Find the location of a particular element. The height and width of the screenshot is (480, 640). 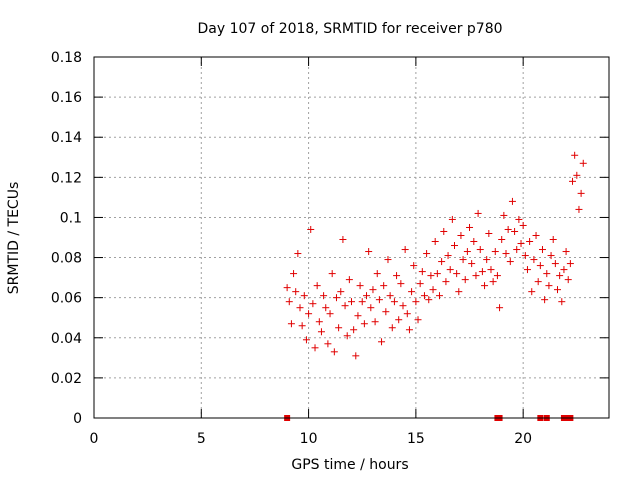

y-tick-label: 0.18 is located at coordinates (66, 58).